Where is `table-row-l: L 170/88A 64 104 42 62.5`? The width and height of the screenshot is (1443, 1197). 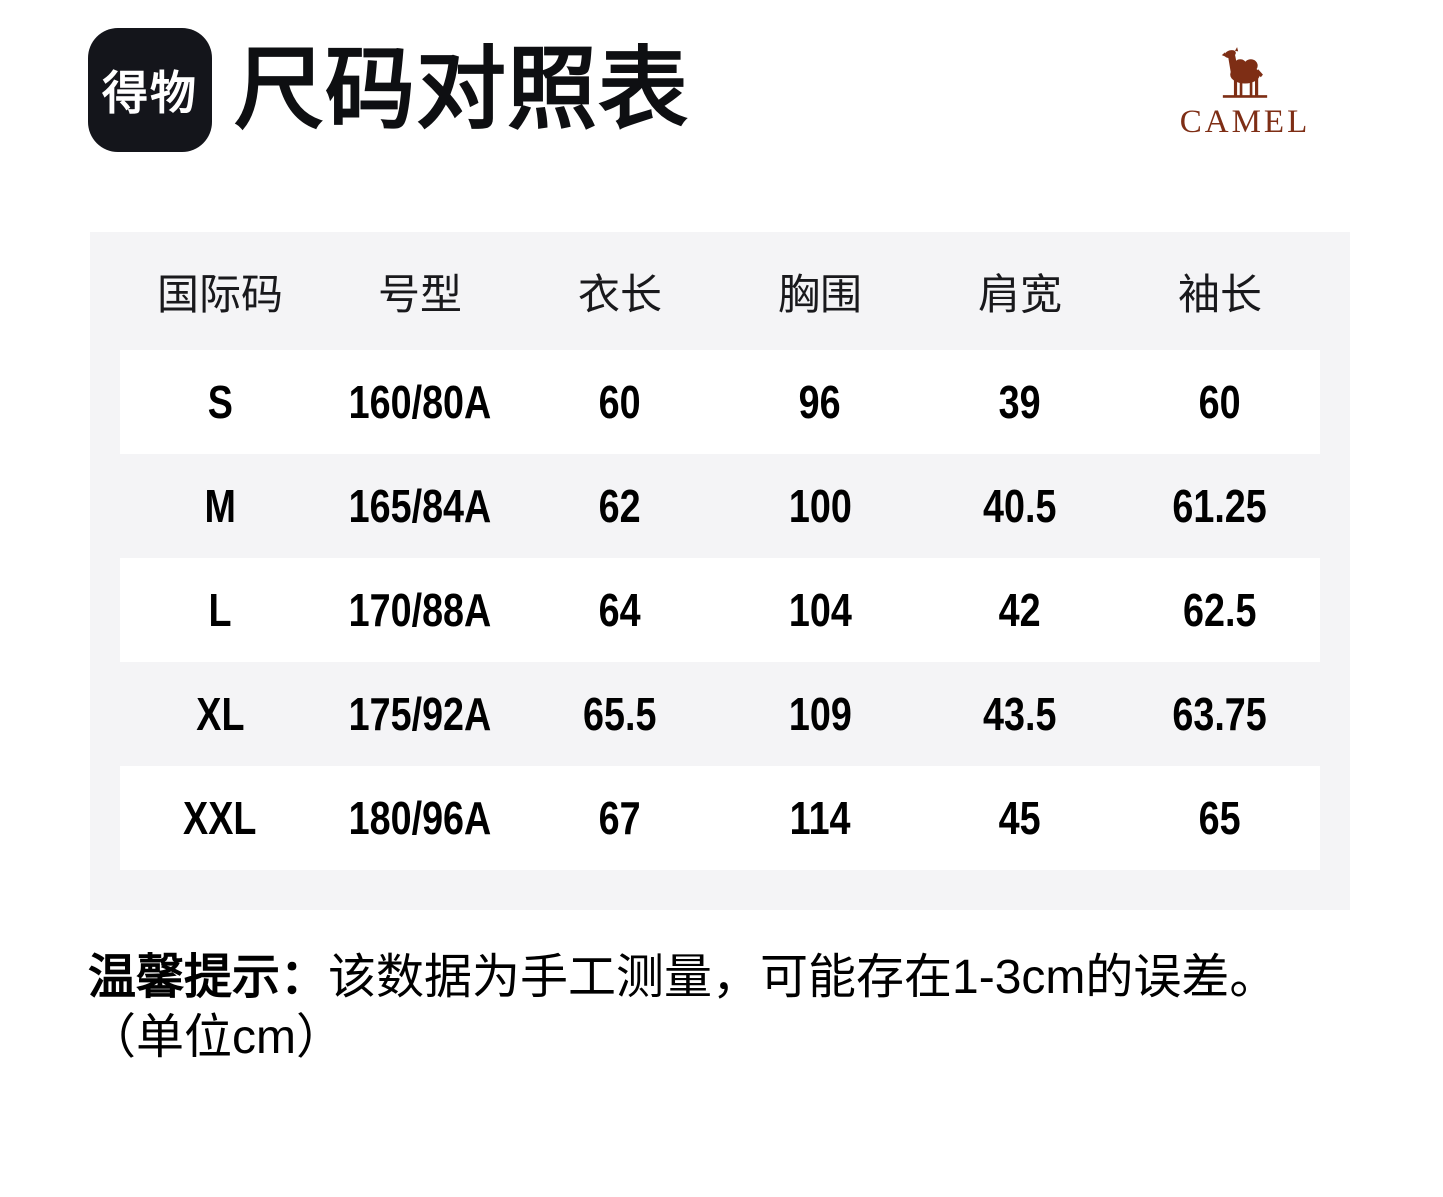 table-row-l: L 170/88A 64 104 42 62.5 is located at coordinates (720, 610).